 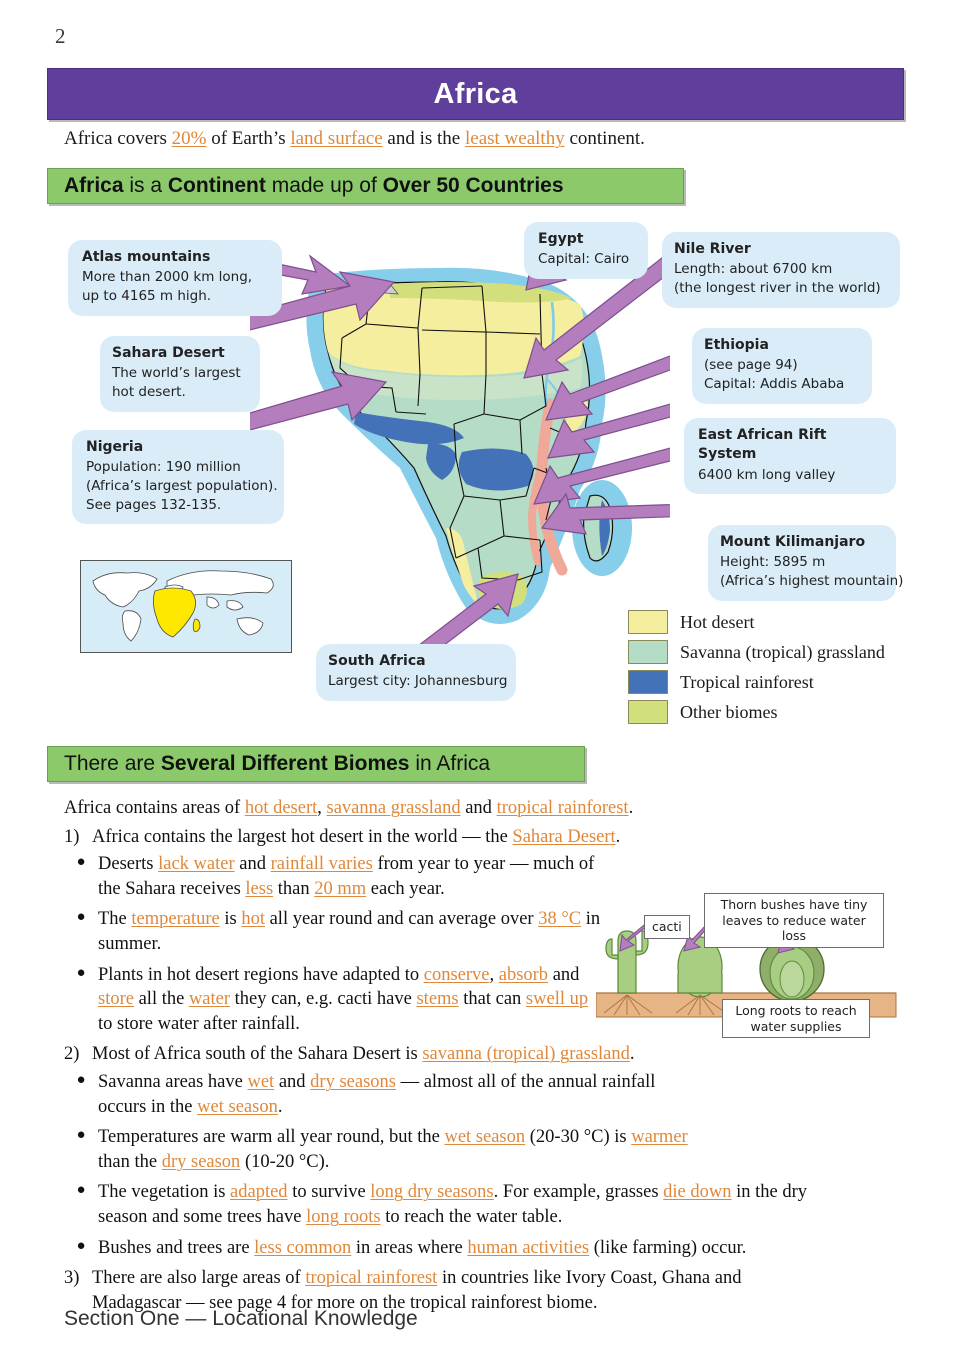 I want to click on t: . For example, grasses, so click(x=578, y=1192).